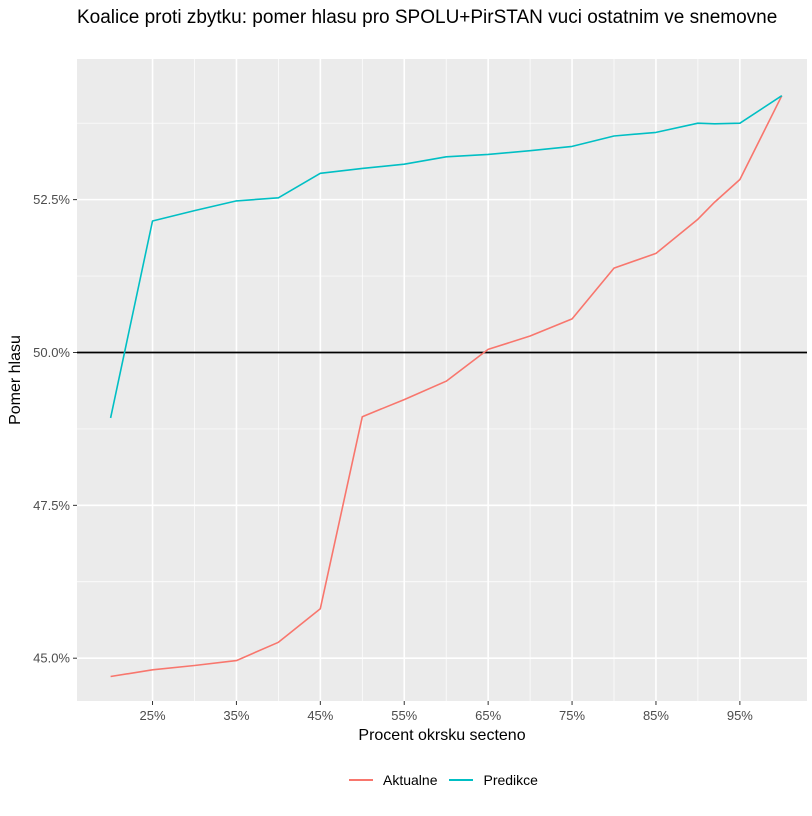 This screenshot has height=816, width=812. Describe the element at coordinates (441, 735) in the screenshot. I see `x-axis-title: Procent okrsku secteno` at that location.